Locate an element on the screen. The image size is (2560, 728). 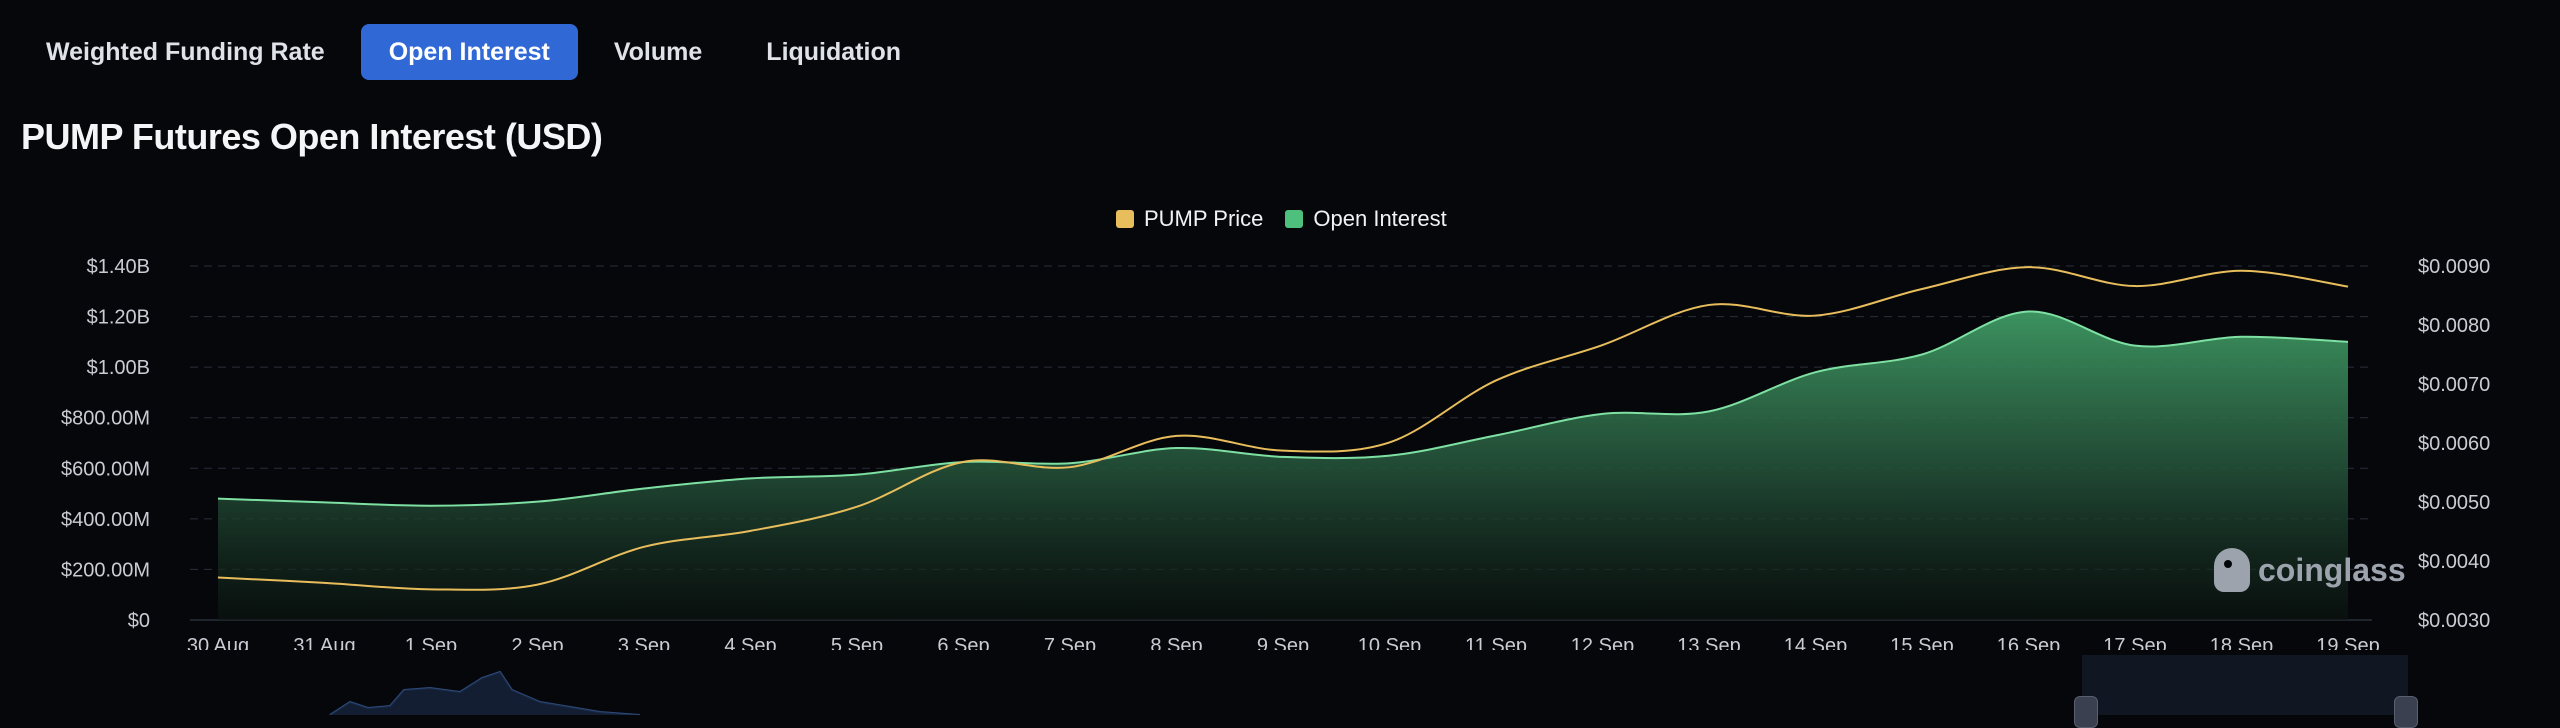
range-navigator is located at coordinates (1280, 682).